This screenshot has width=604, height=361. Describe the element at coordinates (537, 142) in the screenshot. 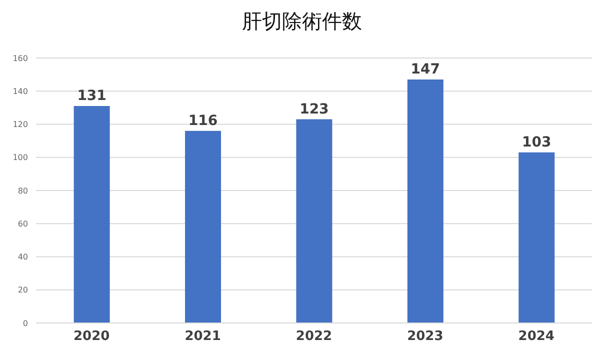

I see `data-label: 103` at that location.